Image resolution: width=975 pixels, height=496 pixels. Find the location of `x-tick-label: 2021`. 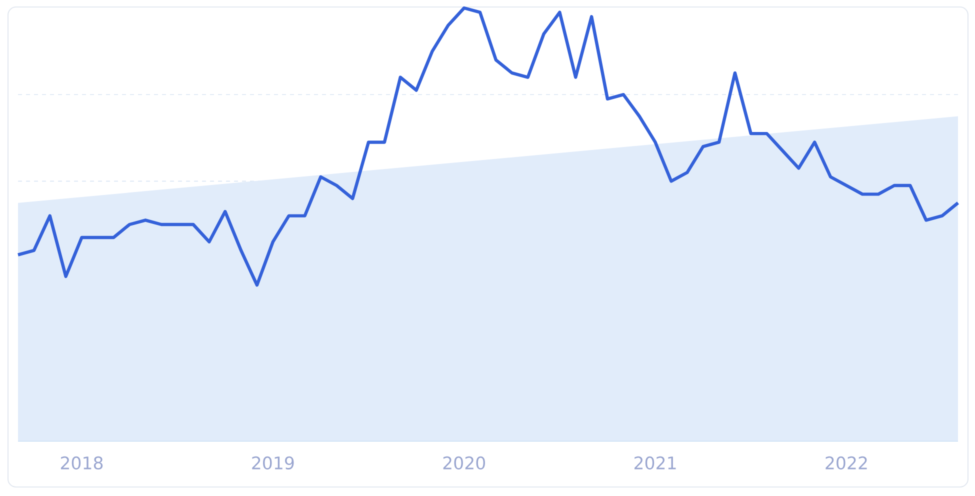

x-tick-label: 2021 is located at coordinates (655, 463).